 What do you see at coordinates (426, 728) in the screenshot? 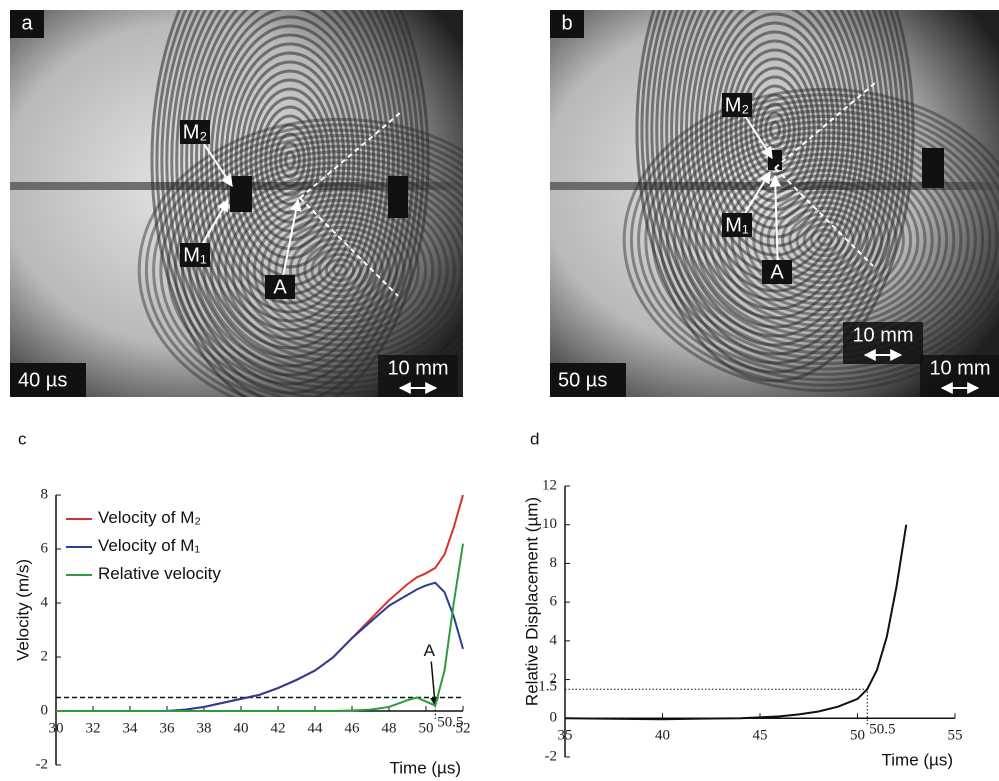
I see `x-tick-label: 50` at bounding box center [426, 728].